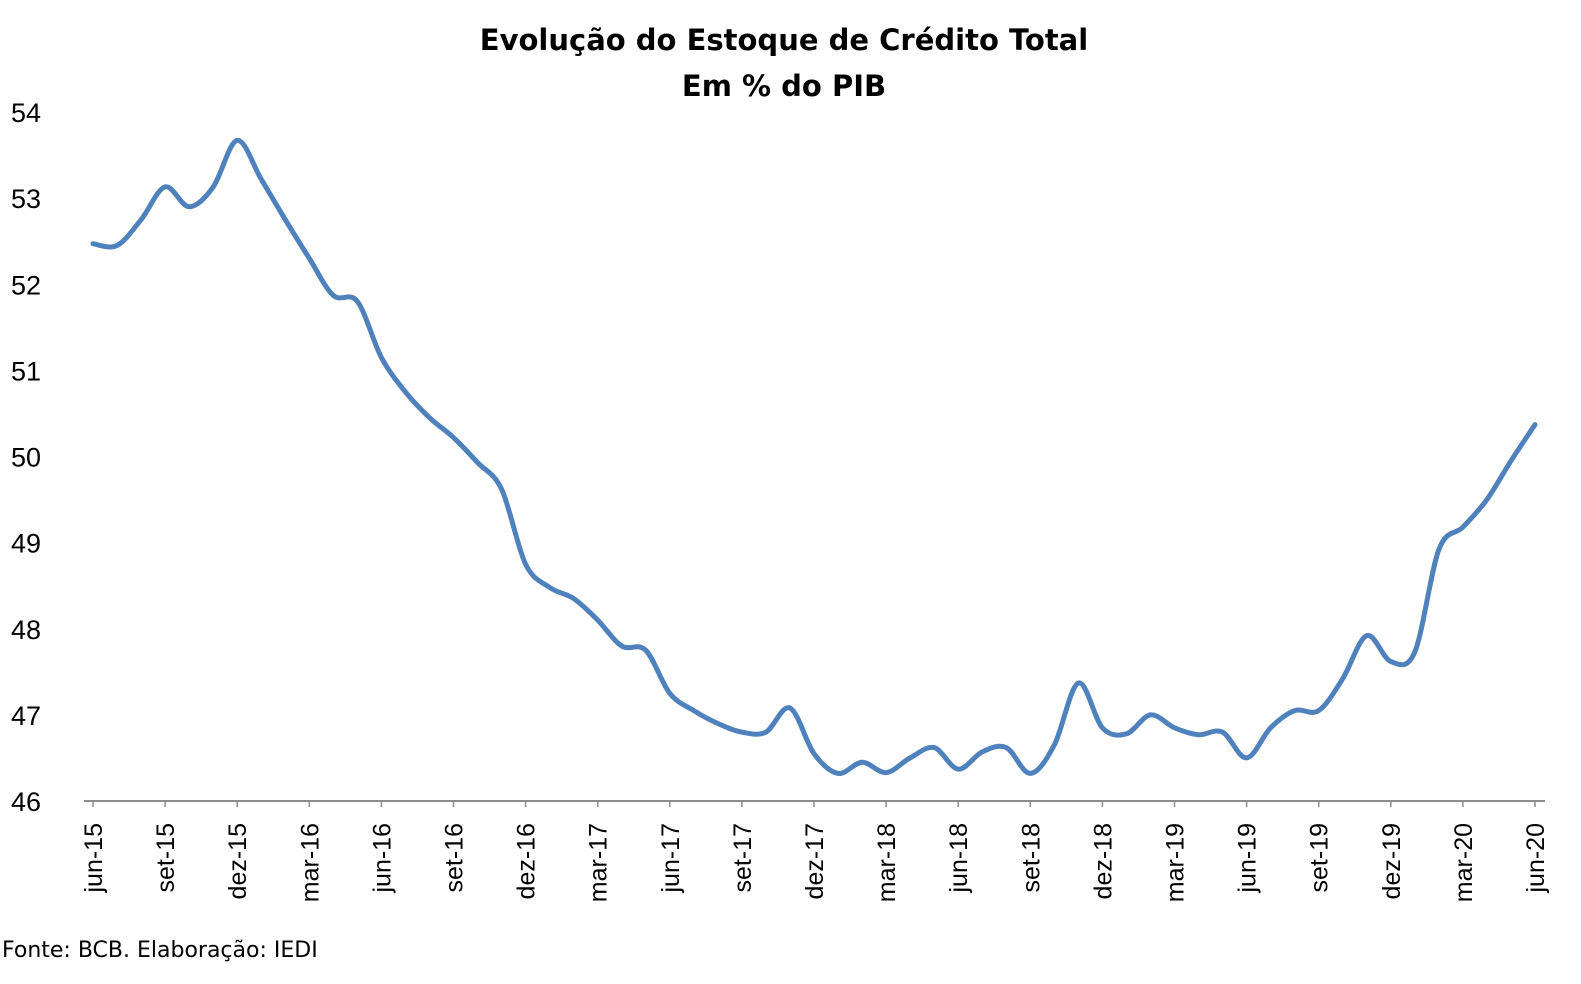 The image size is (1581, 984). What do you see at coordinates (94, 858) in the screenshot?
I see `x-tick-label: jun-15` at bounding box center [94, 858].